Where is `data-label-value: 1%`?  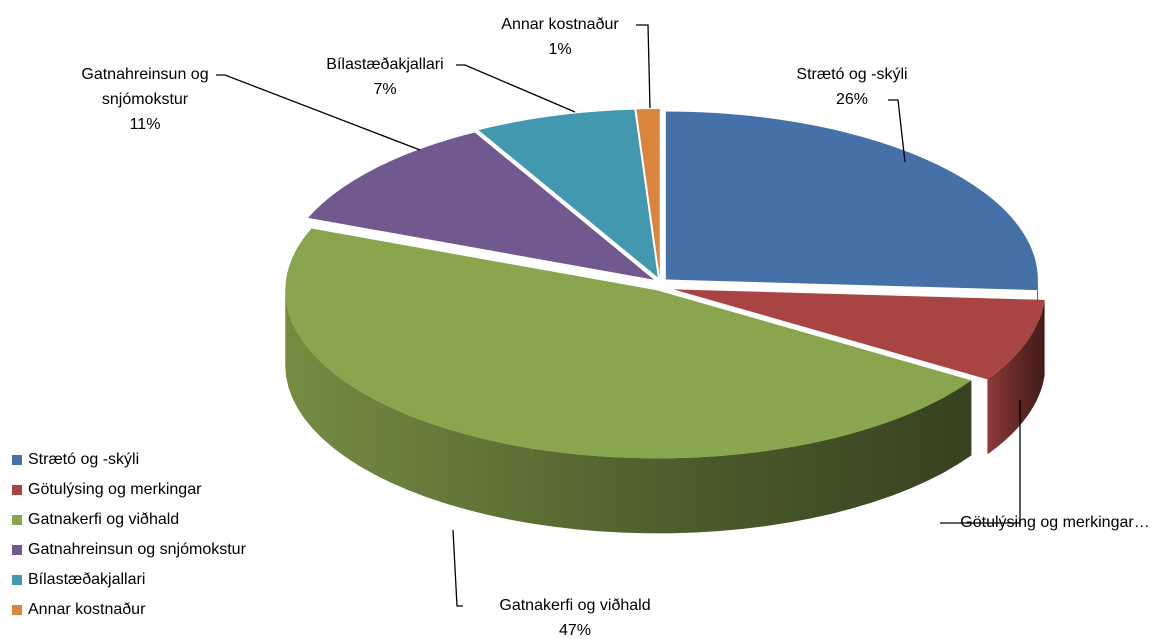
data-label-value: 1% is located at coordinates (559, 49).